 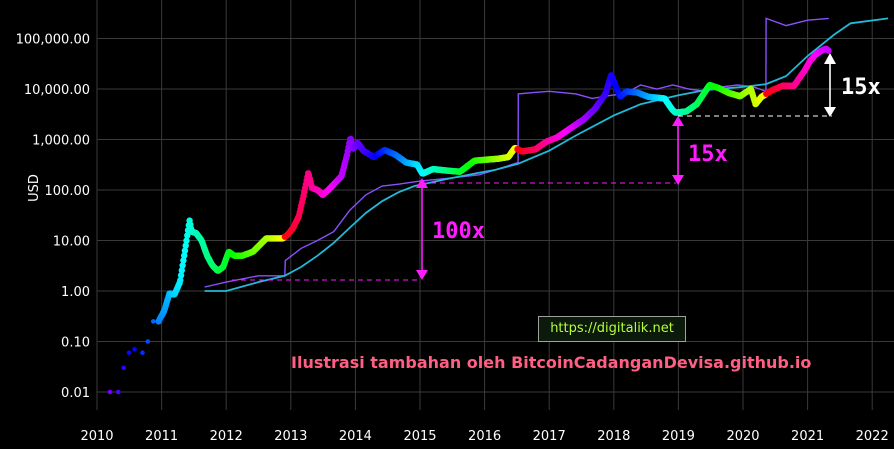 I want to click on y-tick-label: 100.00, so click(x=68, y=191).